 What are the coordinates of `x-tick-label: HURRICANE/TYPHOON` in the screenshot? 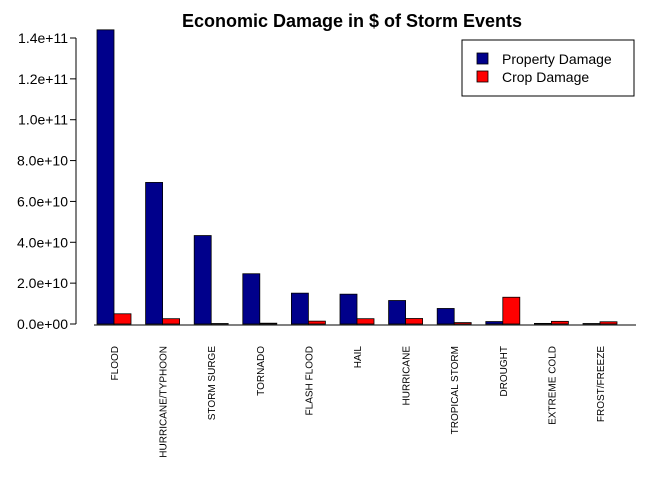 It's located at (164, 402).